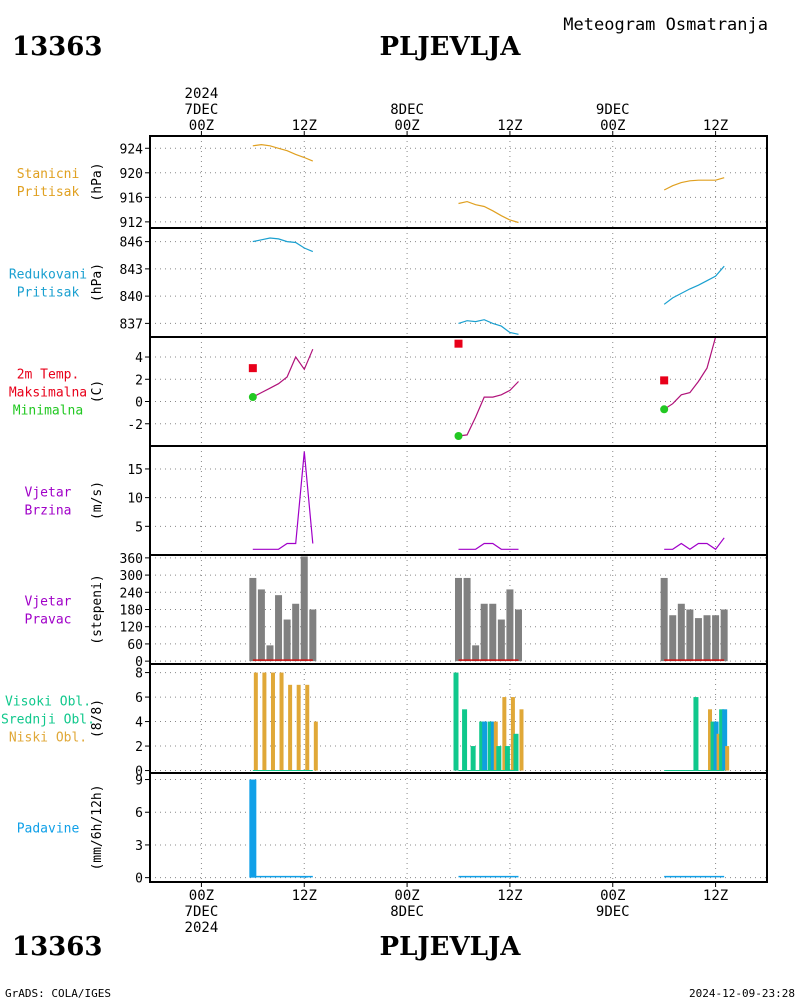 The width and height of the screenshot is (800, 1000). Describe the element at coordinates (48, 275) in the screenshot. I see `panel-label: Redukovani` at that location.